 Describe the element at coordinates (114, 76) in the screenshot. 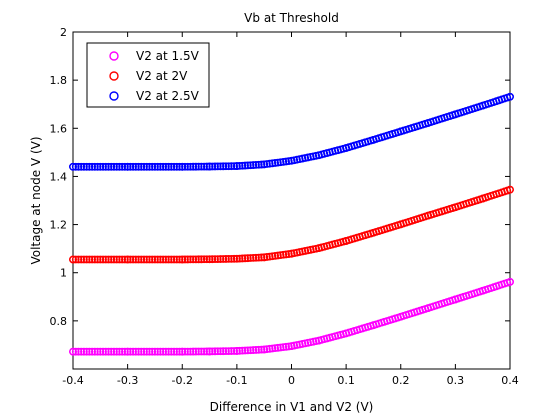

I see `legend-marker` at that location.